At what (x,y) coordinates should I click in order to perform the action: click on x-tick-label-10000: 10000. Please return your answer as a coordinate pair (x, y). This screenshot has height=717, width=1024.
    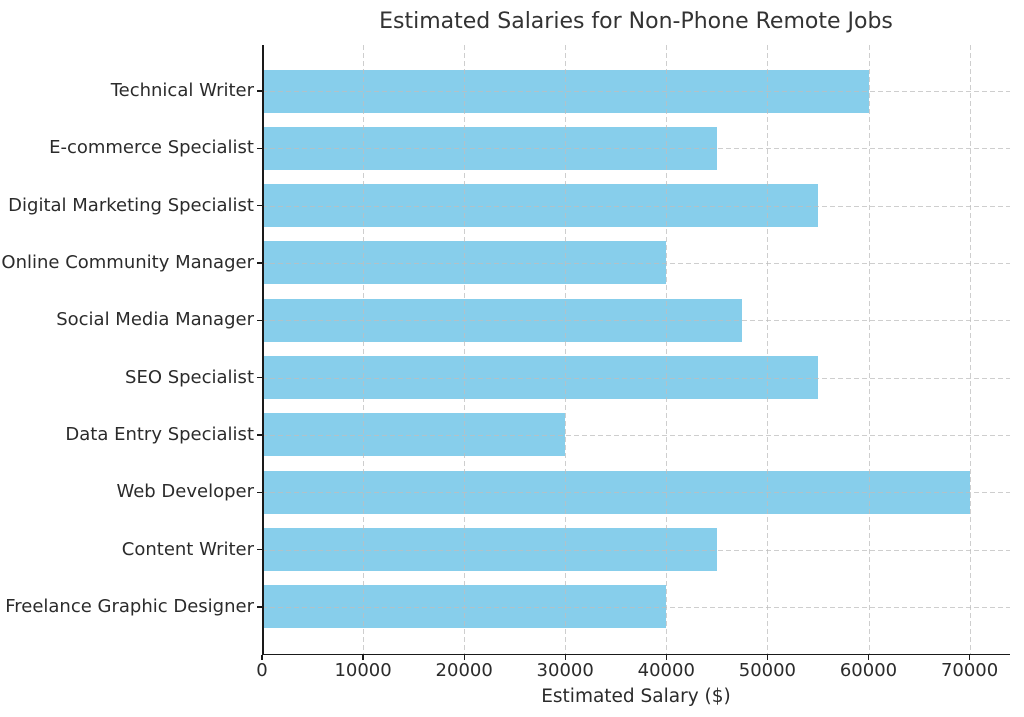
    Looking at the image, I should click on (363, 670).